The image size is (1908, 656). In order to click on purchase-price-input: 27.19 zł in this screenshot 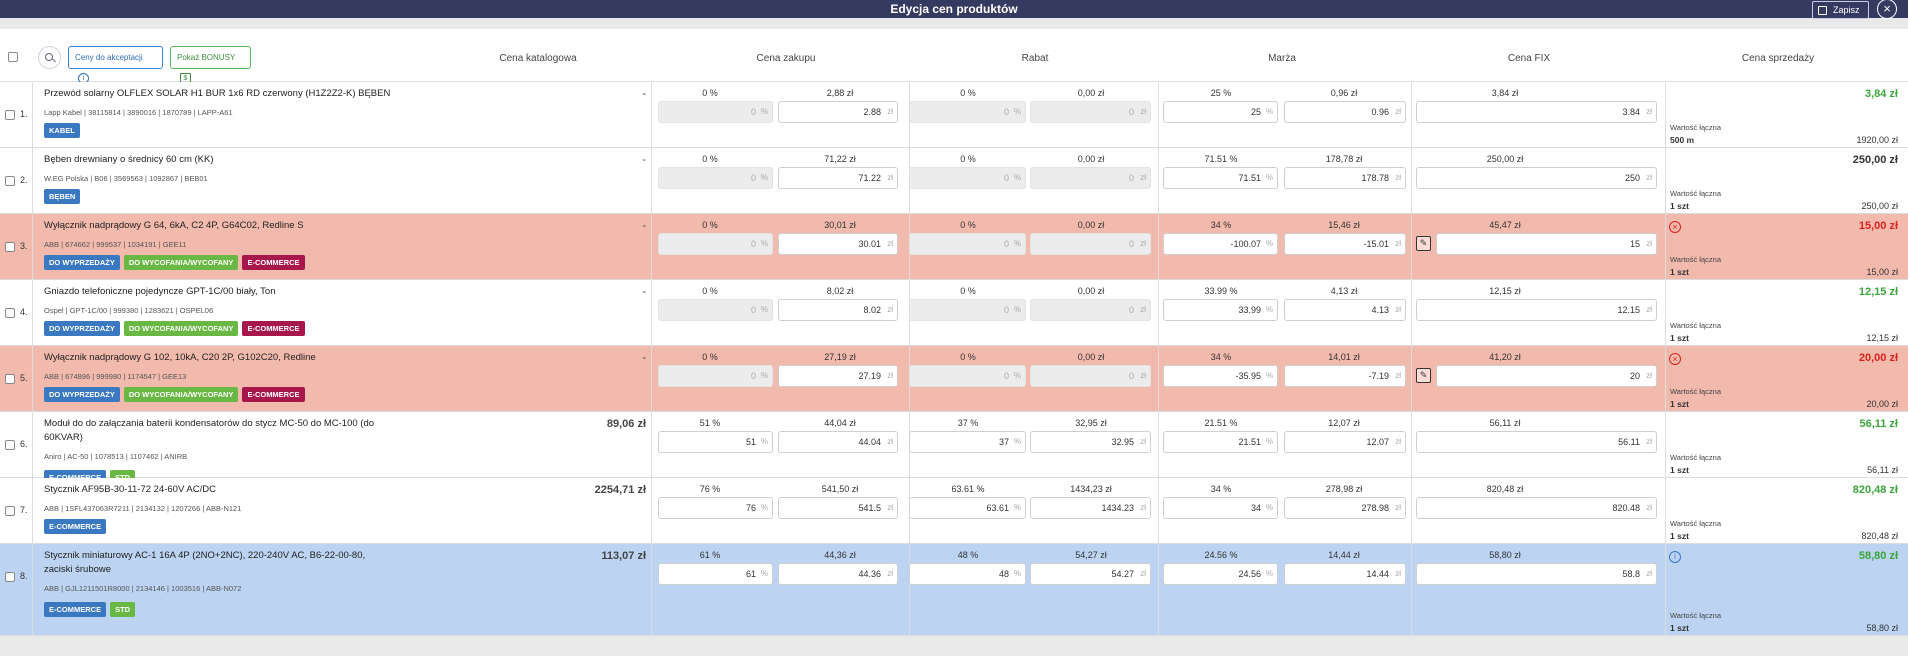, I will do `click(838, 376)`.